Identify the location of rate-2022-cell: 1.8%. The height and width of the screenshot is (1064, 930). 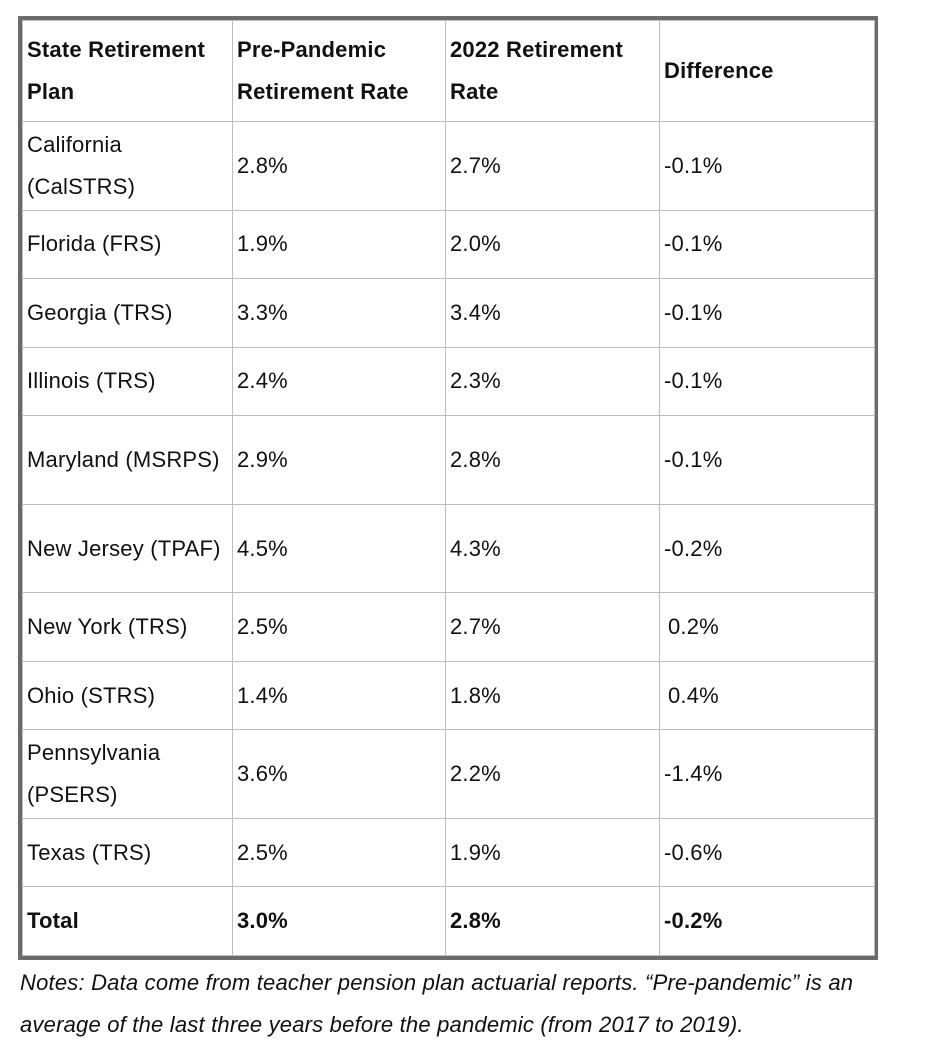
(552, 695).